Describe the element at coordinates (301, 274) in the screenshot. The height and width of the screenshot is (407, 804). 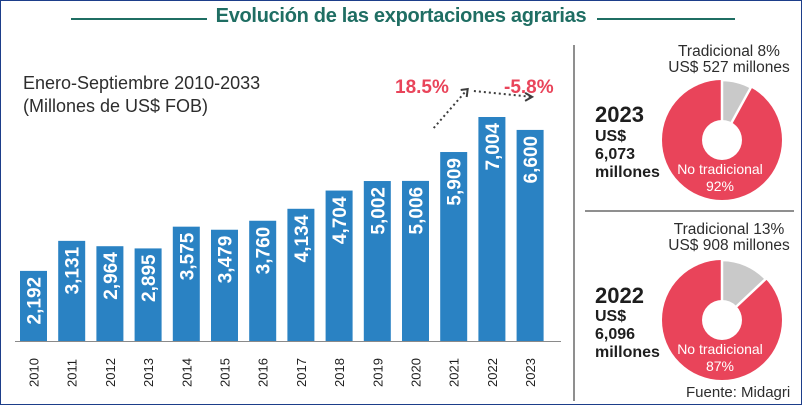
I see `bar-2017` at that location.